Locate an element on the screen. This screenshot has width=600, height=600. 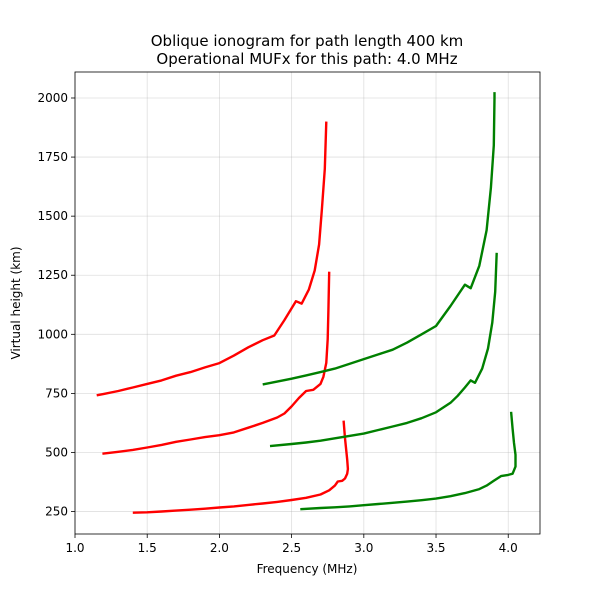
y-tick-label: 1000 is located at coordinates (52, 334).